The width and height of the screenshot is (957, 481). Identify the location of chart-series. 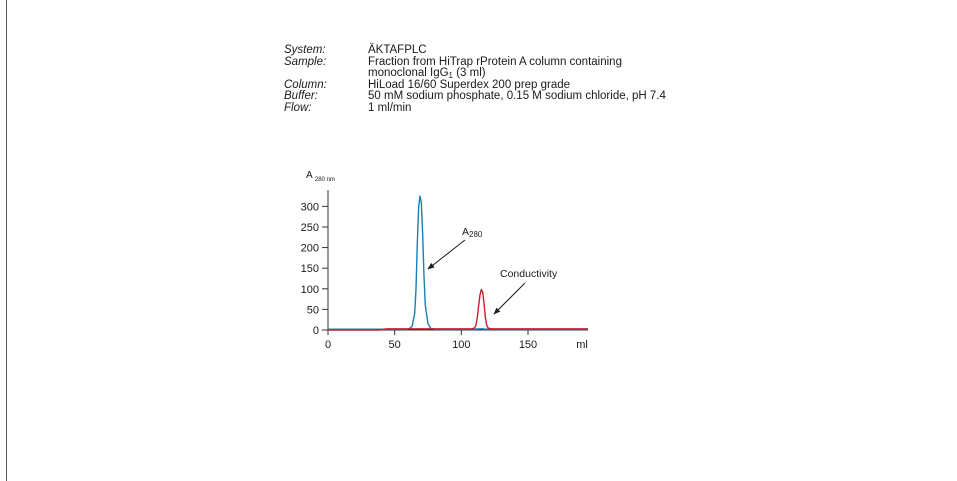
(458, 263).